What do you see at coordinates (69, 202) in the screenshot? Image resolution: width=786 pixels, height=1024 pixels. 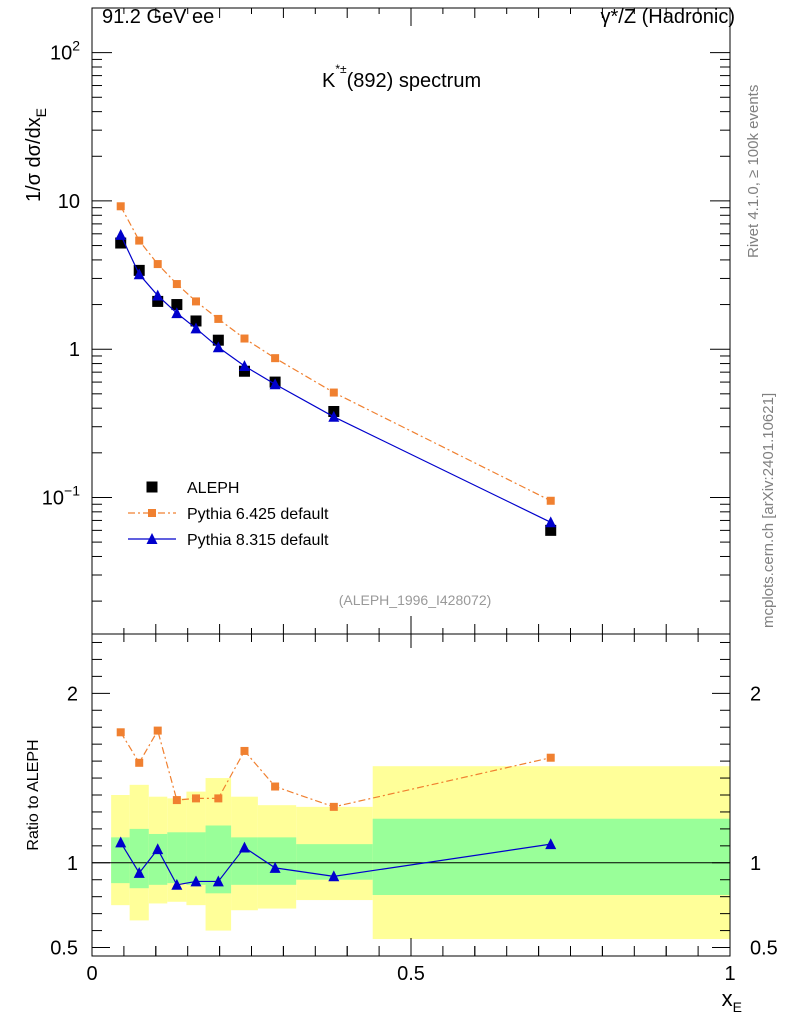 I see `main-y-tick-label-2: 10` at bounding box center [69, 202].